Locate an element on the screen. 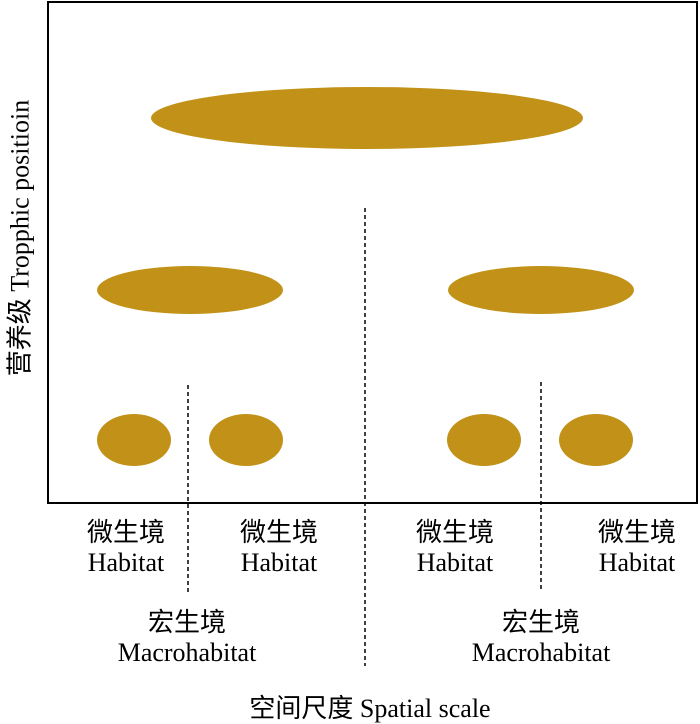 This screenshot has width=700, height=724. habitat-label-4: 微生境 Habitat is located at coordinates (637, 548).